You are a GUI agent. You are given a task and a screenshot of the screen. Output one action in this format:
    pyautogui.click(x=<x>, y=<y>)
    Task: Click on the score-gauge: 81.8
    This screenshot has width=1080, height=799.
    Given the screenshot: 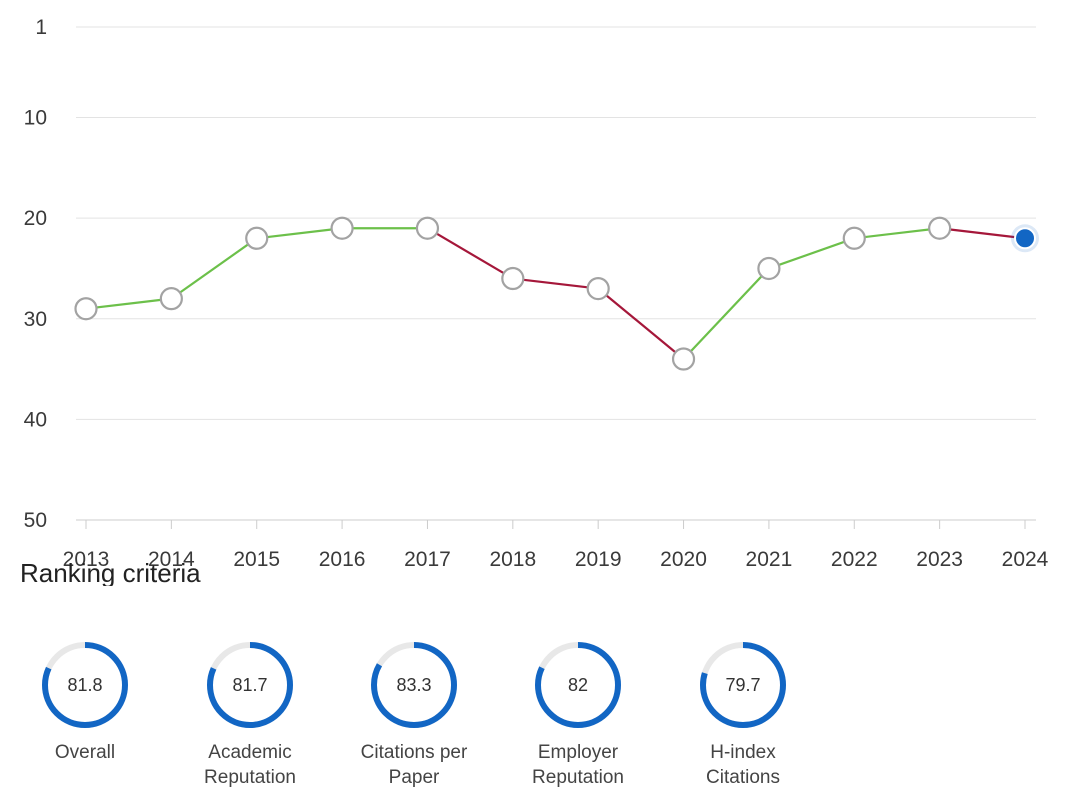 What is the action you would take?
    pyautogui.click(x=85, y=685)
    